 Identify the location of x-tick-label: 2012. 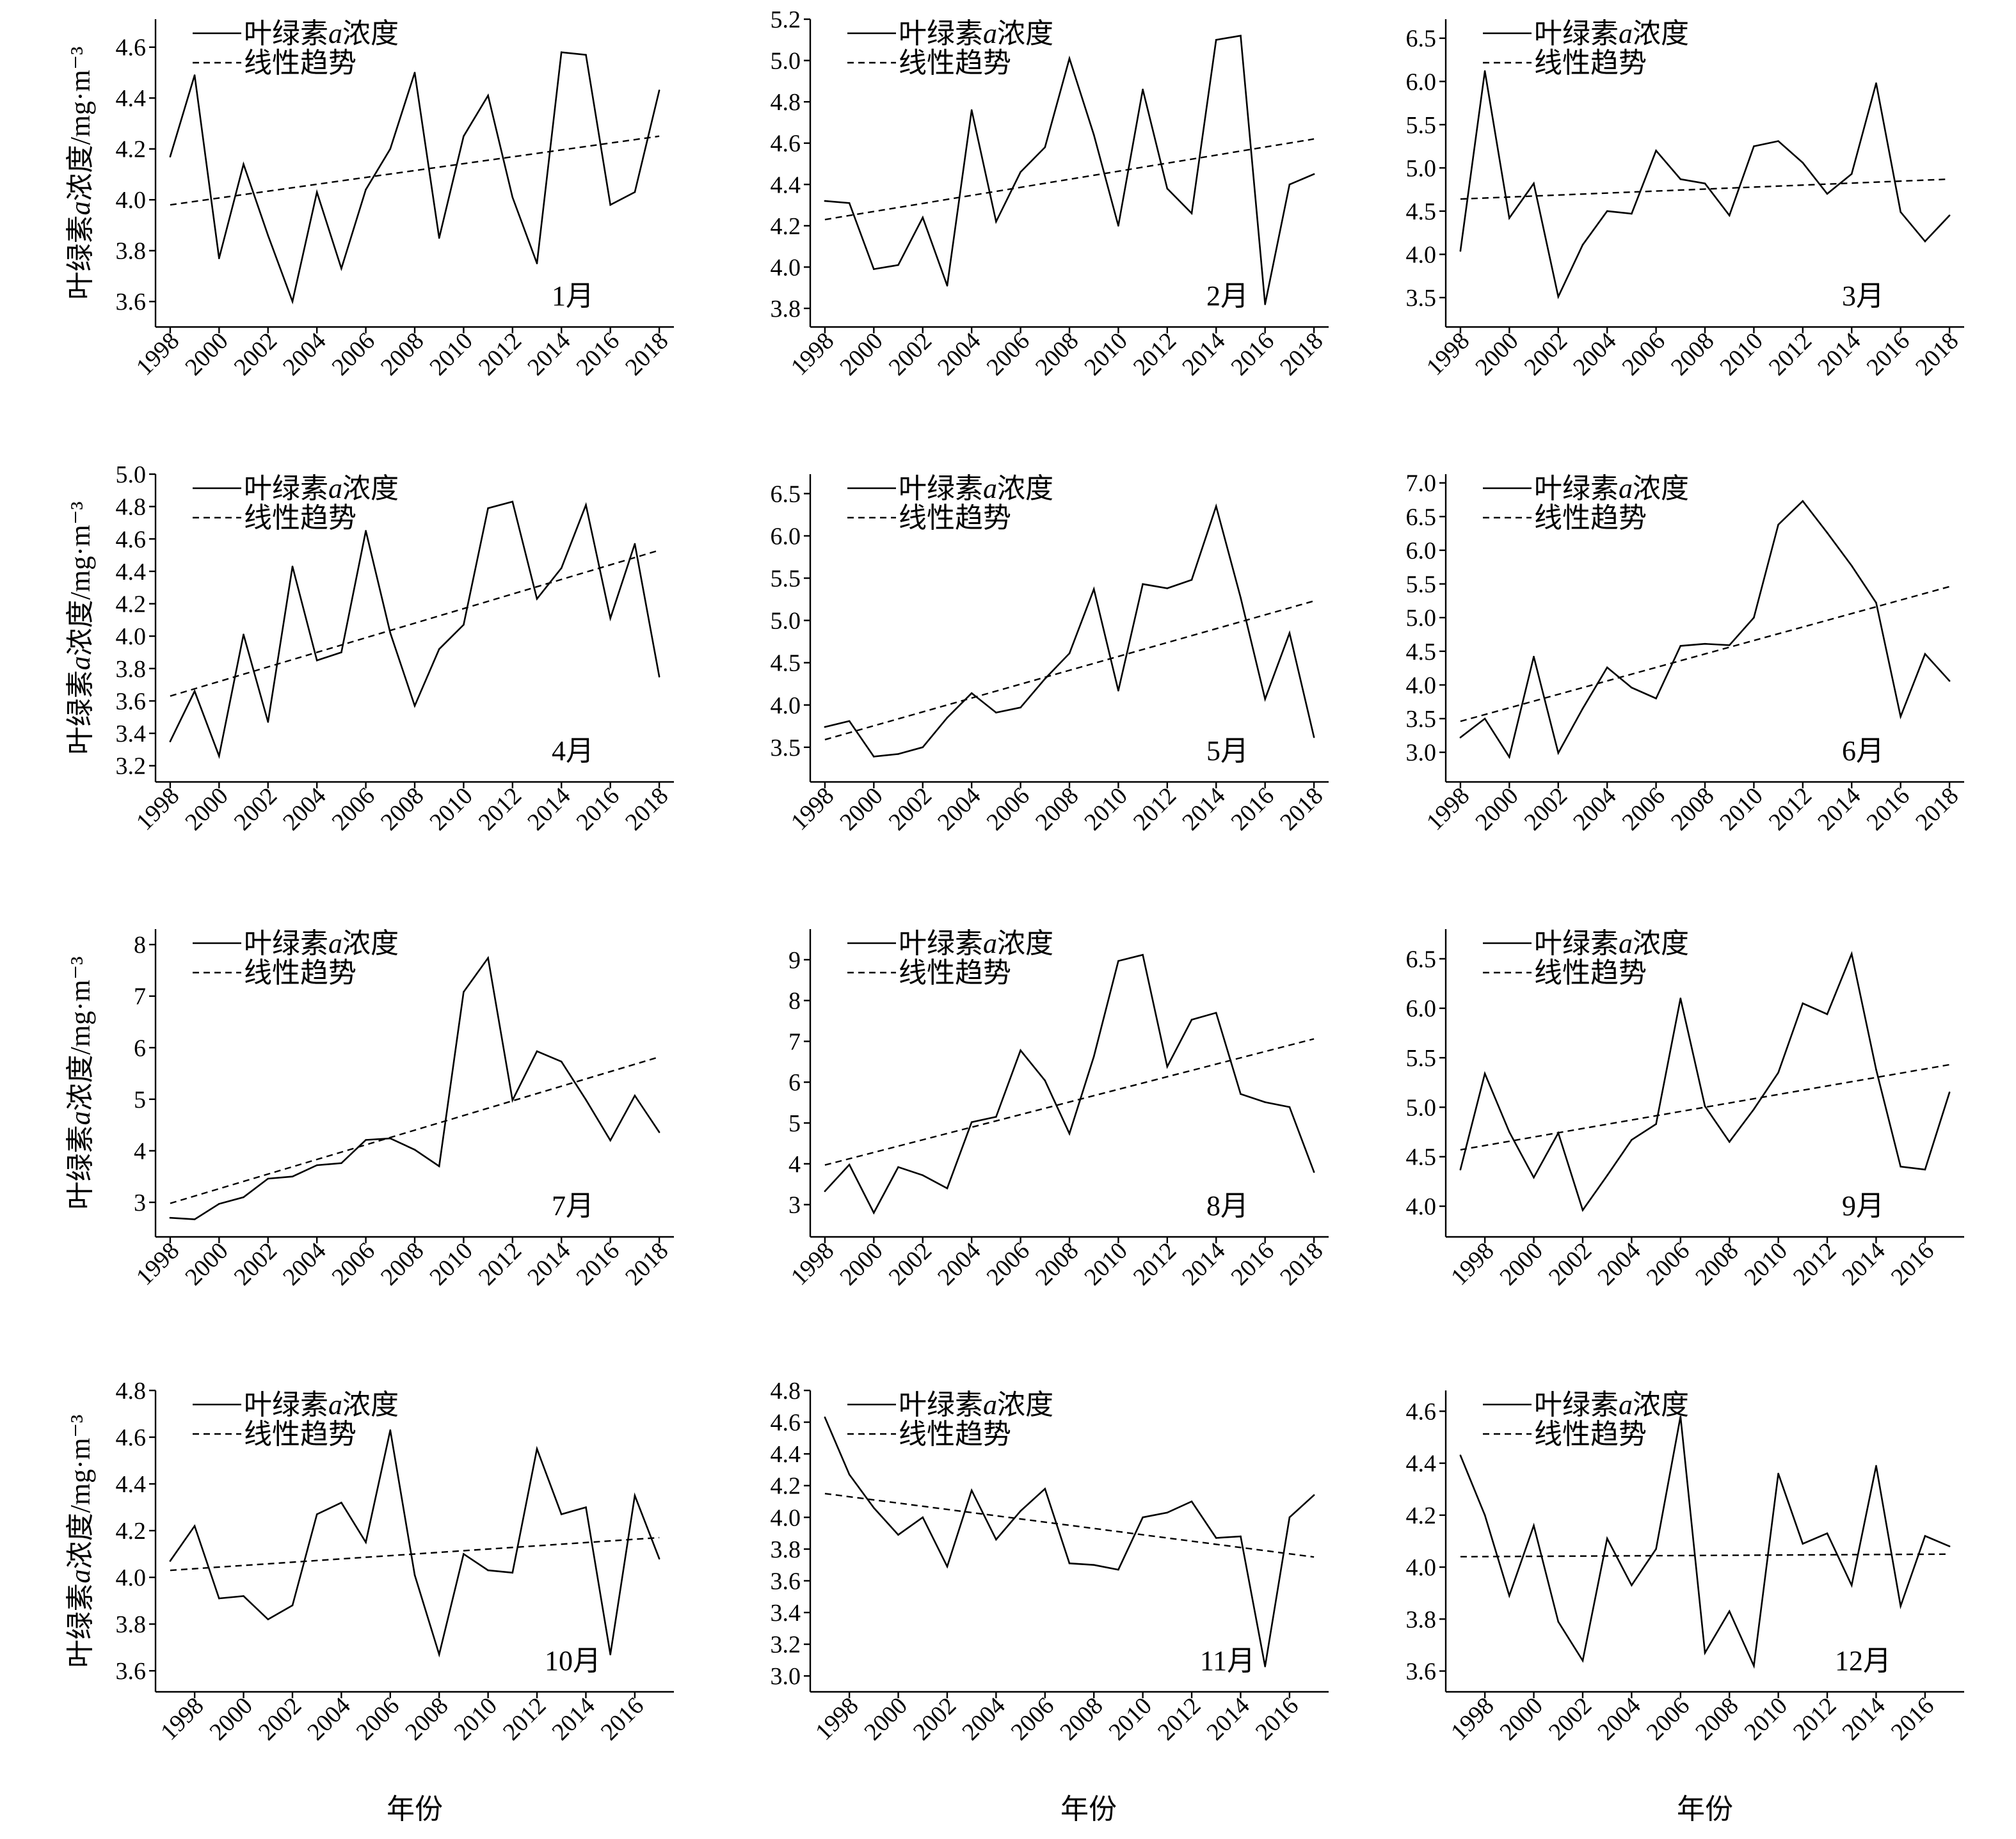
(1154, 809).